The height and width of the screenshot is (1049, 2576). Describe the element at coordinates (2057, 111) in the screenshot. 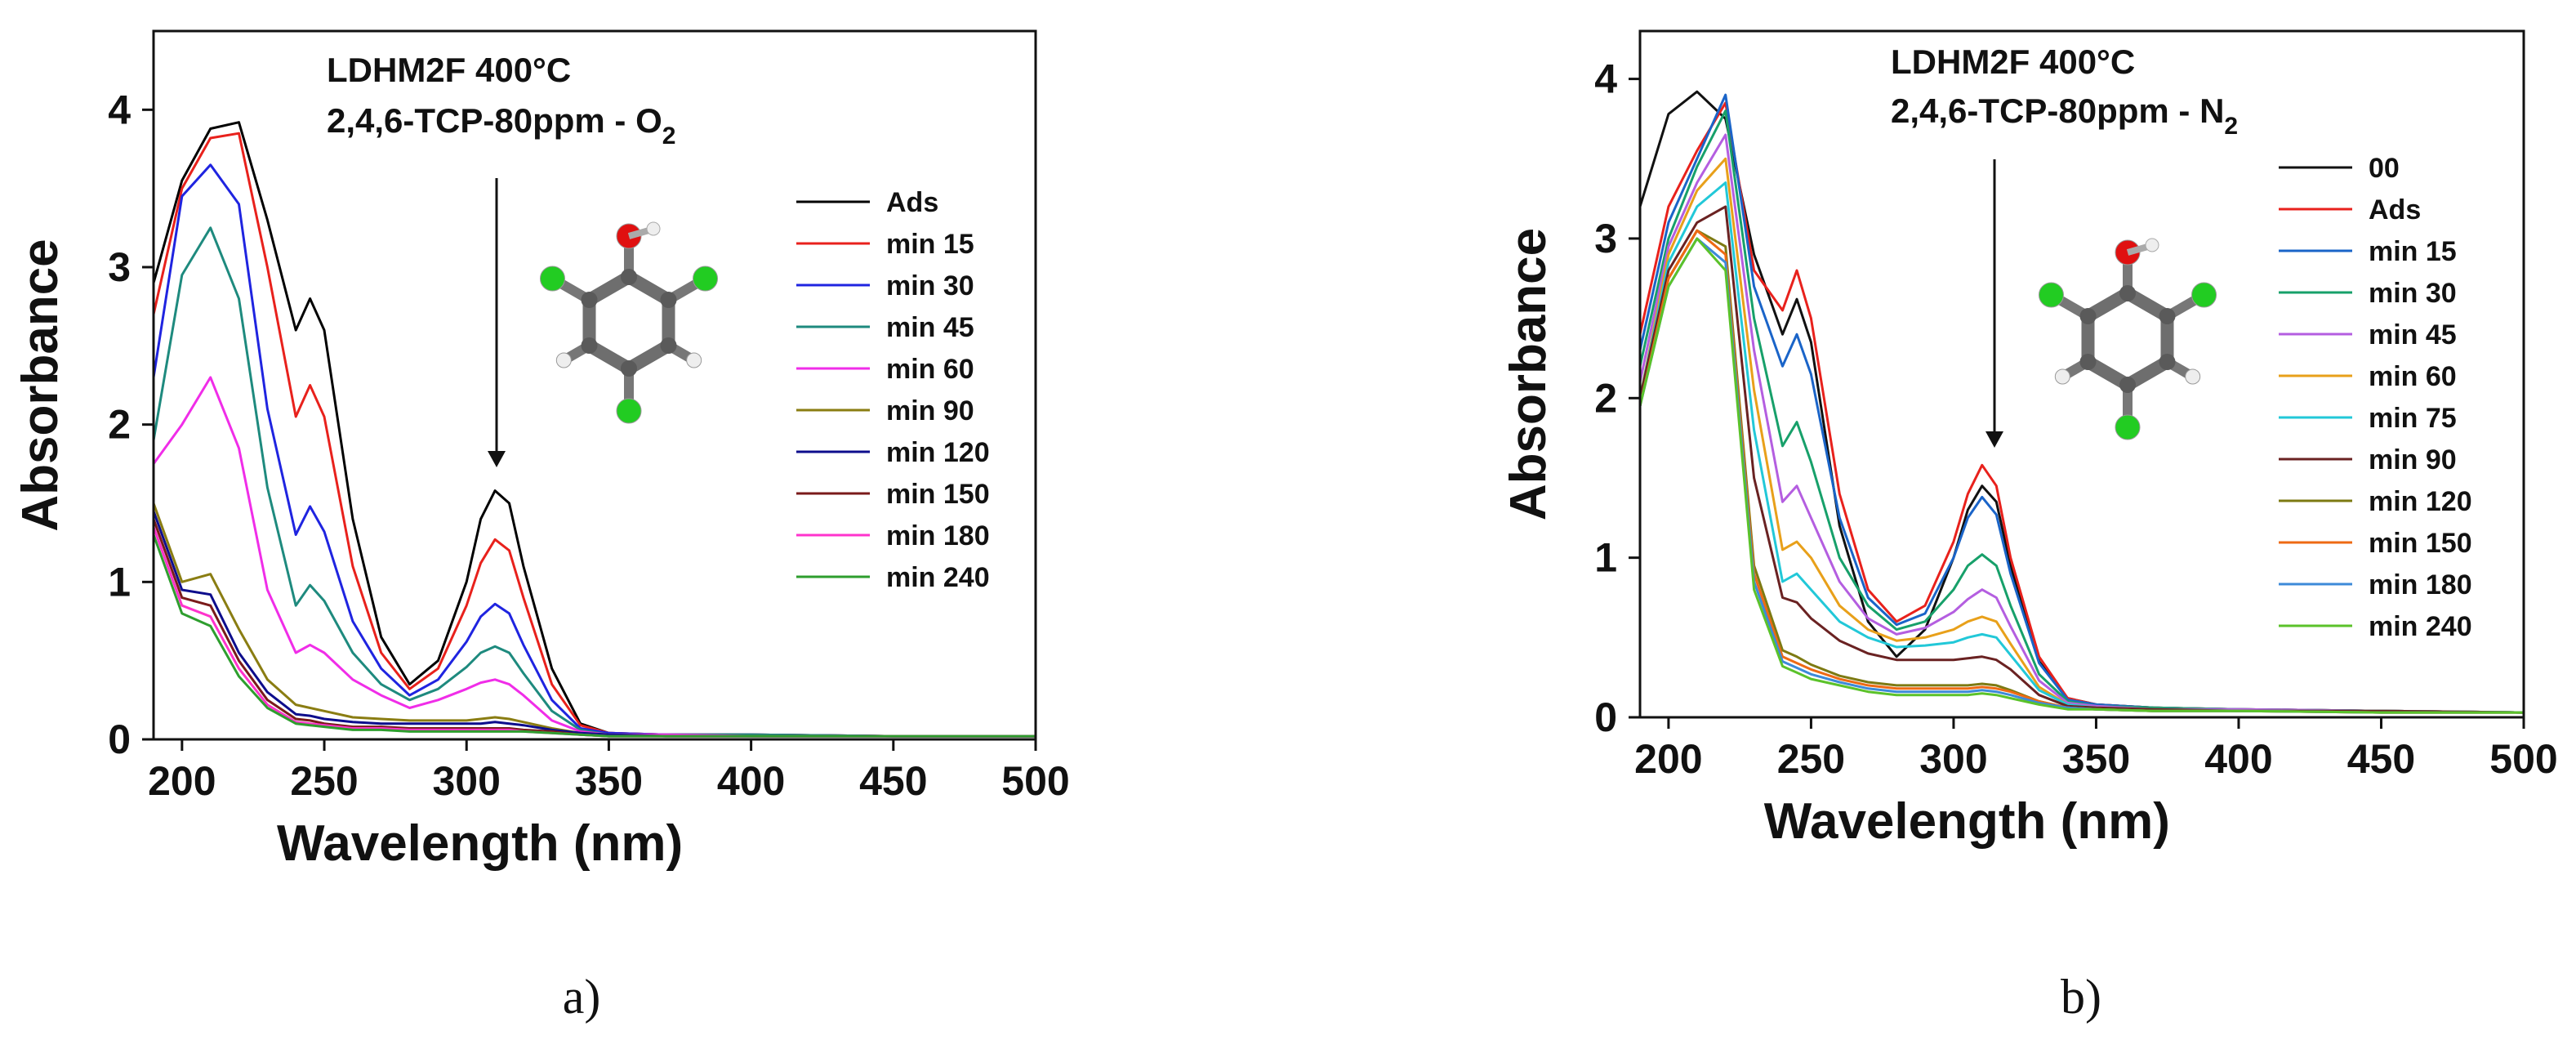

I see `annotation-subtitle-main: 2,4,6-TCP-80ppm - N` at that location.